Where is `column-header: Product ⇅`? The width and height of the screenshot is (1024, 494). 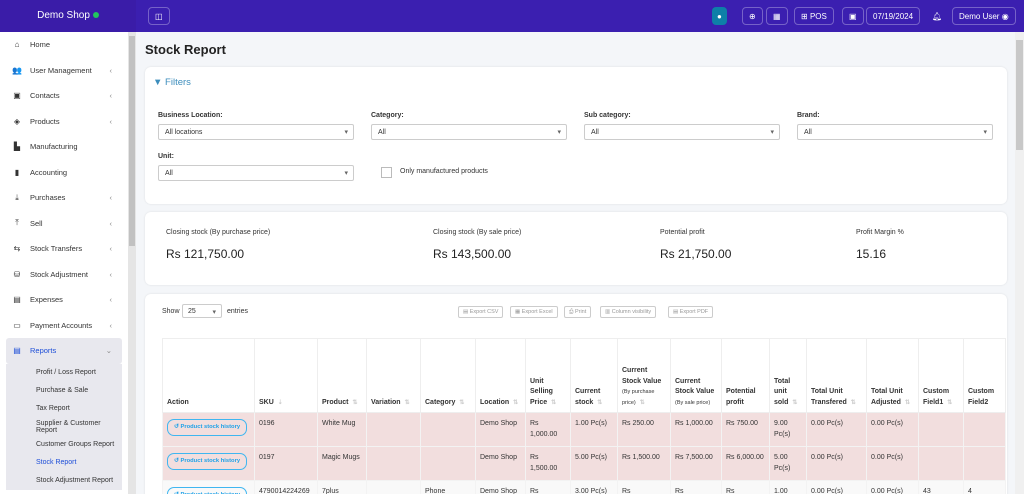 column-header: Product ⇅ is located at coordinates (342, 375).